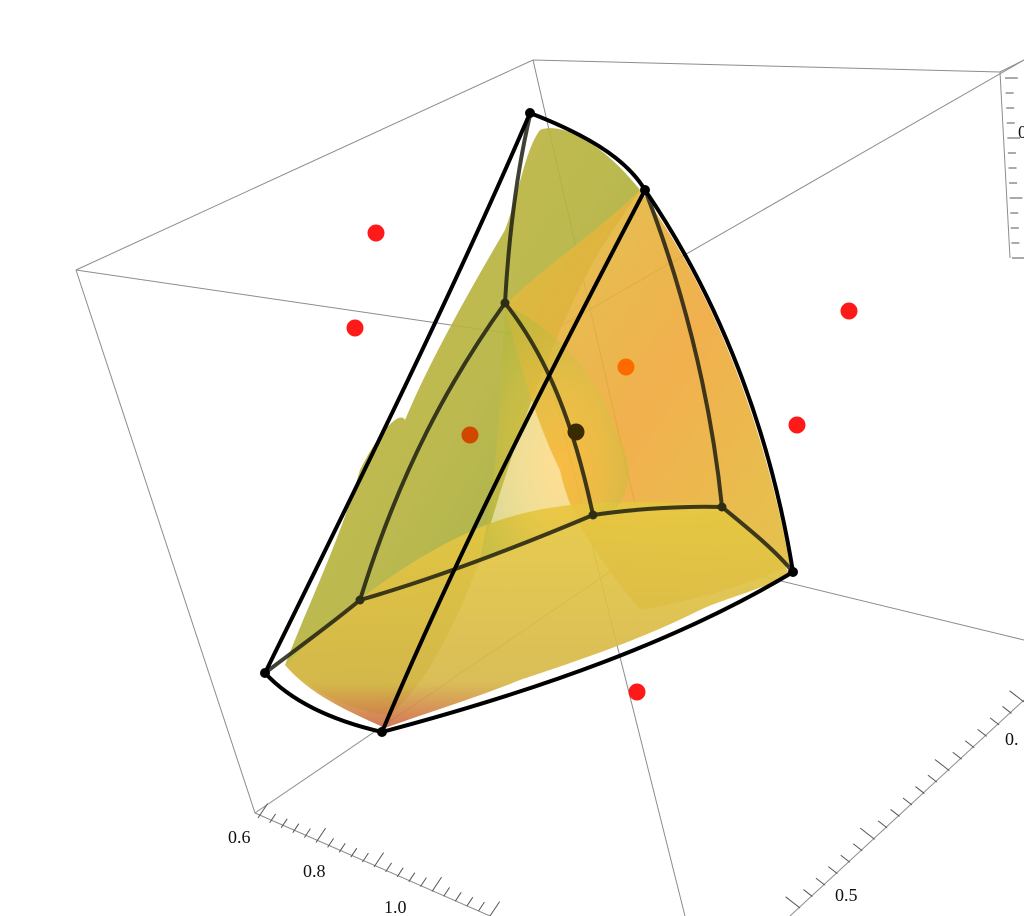  I want to click on left-axis-ticks, so click(379, 859).